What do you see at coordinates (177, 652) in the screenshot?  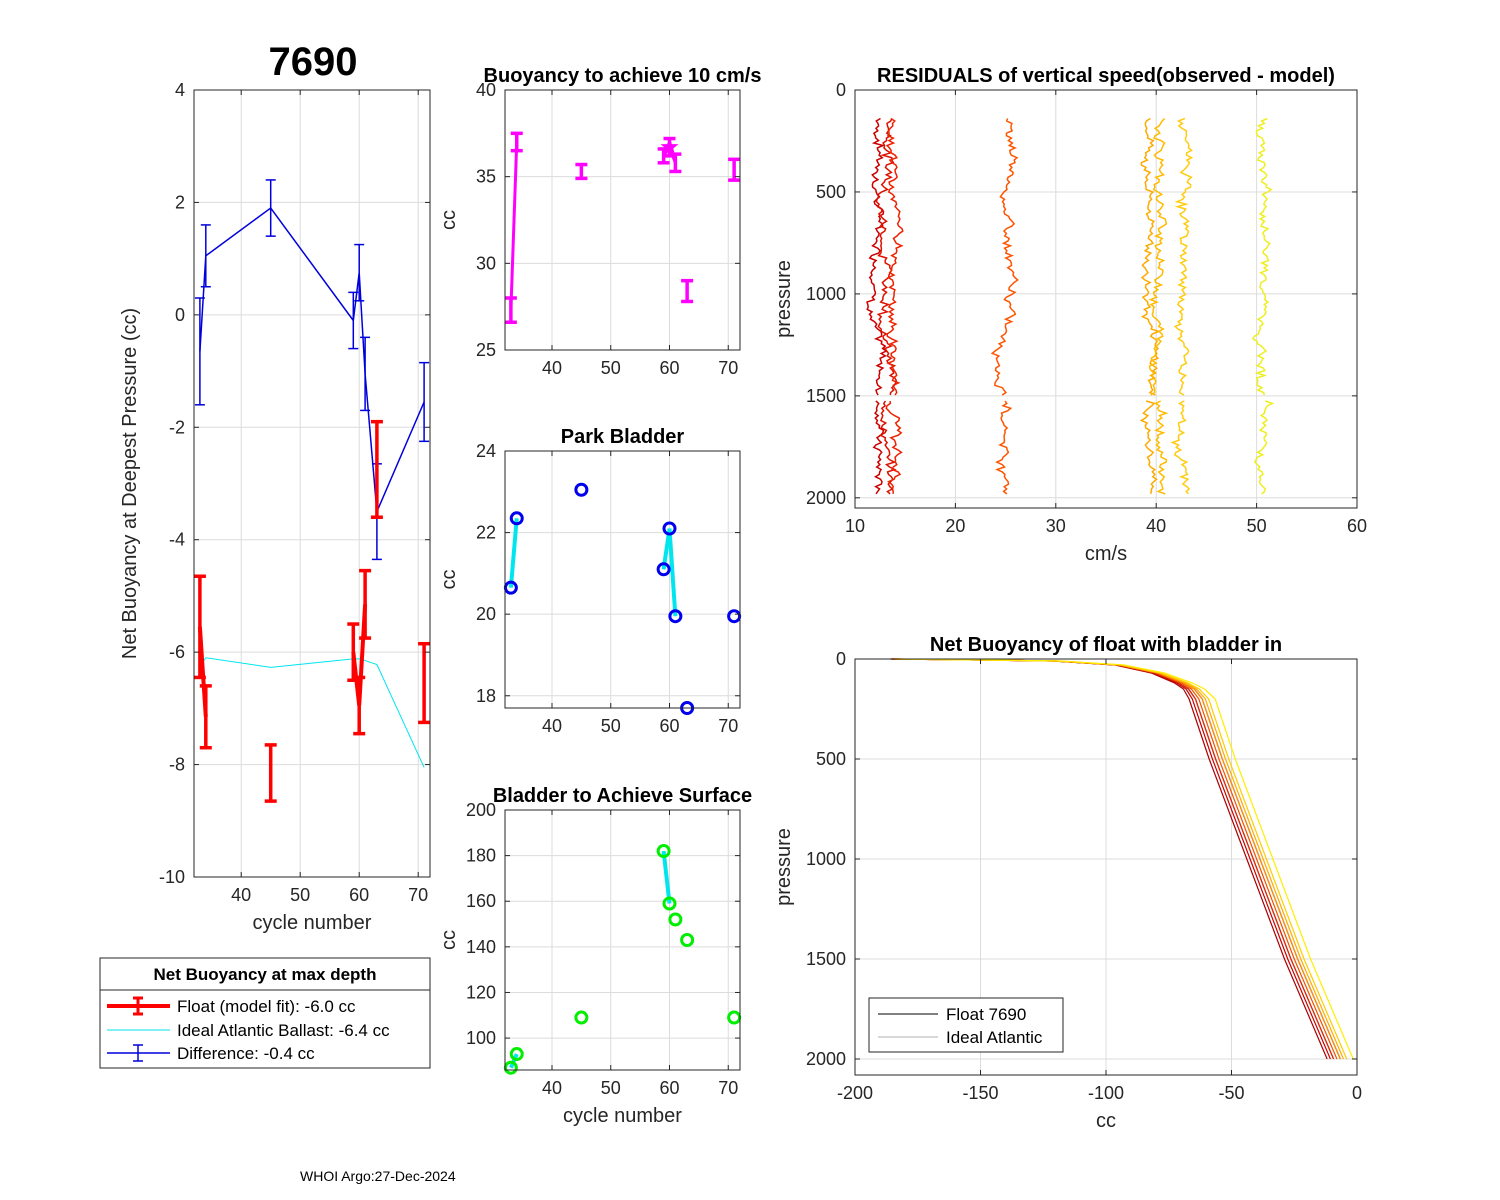 I see `y-tick-label: -6` at bounding box center [177, 652].